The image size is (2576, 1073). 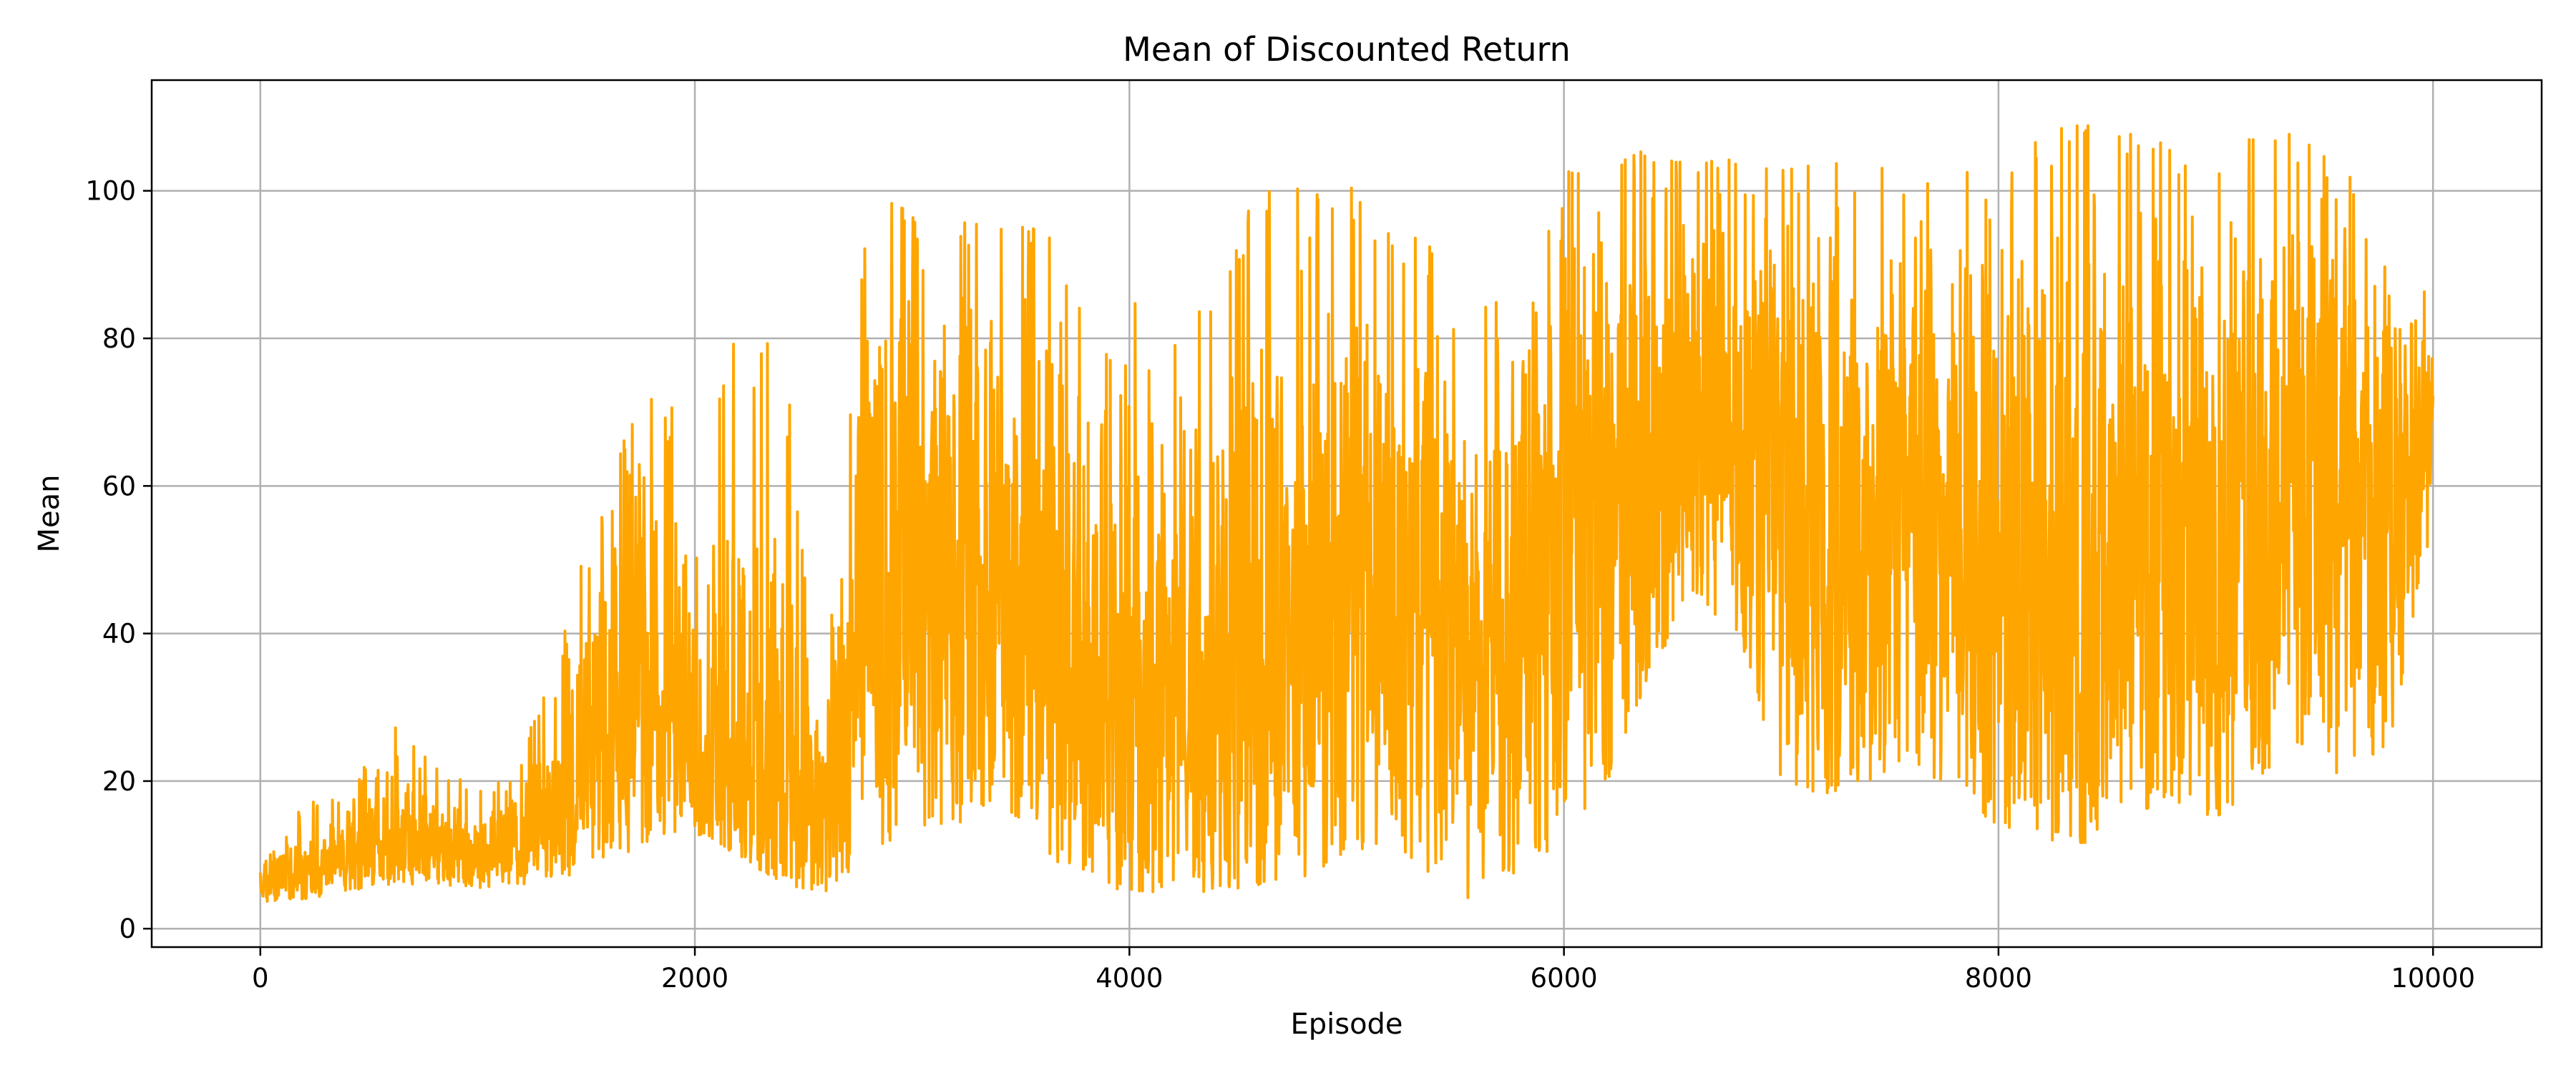 I want to click on y-tick-label: 40, so click(x=119, y=634).